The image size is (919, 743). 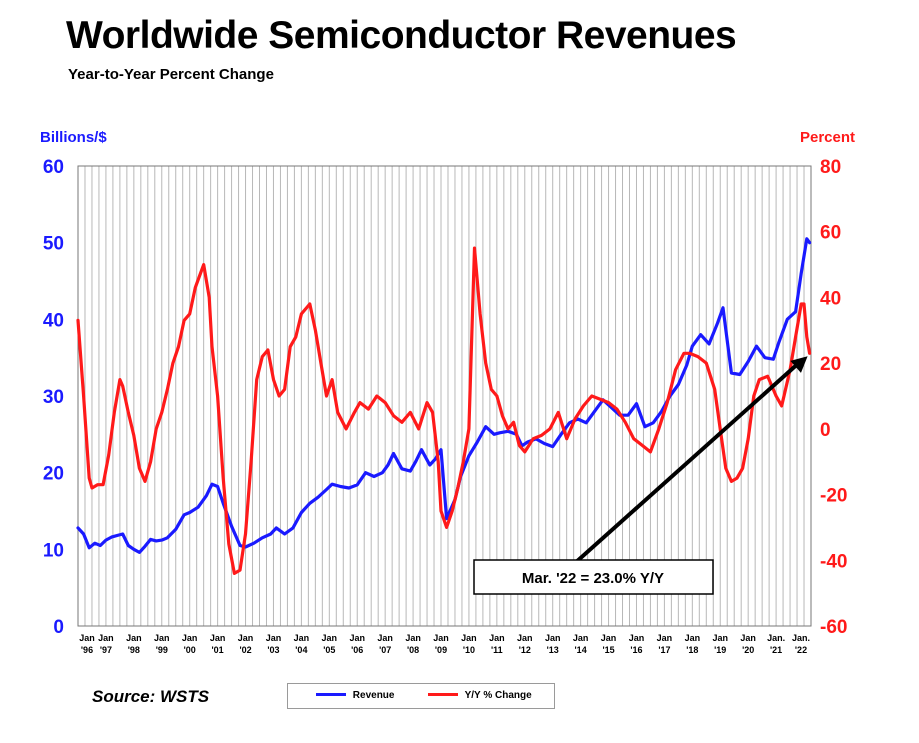 What do you see at coordinates (553, 650) in the screenshot?
I see `x-tick-year: '13` at bounding box center [553, 650].